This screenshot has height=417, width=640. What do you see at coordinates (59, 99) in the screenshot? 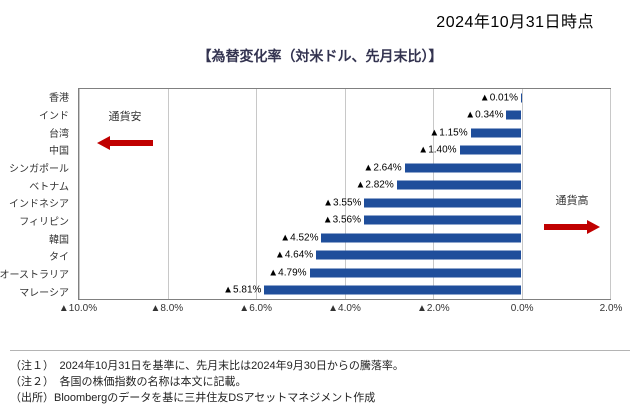
I see `y-axis-tick-label: 香港` at bounding box center [59, 99].